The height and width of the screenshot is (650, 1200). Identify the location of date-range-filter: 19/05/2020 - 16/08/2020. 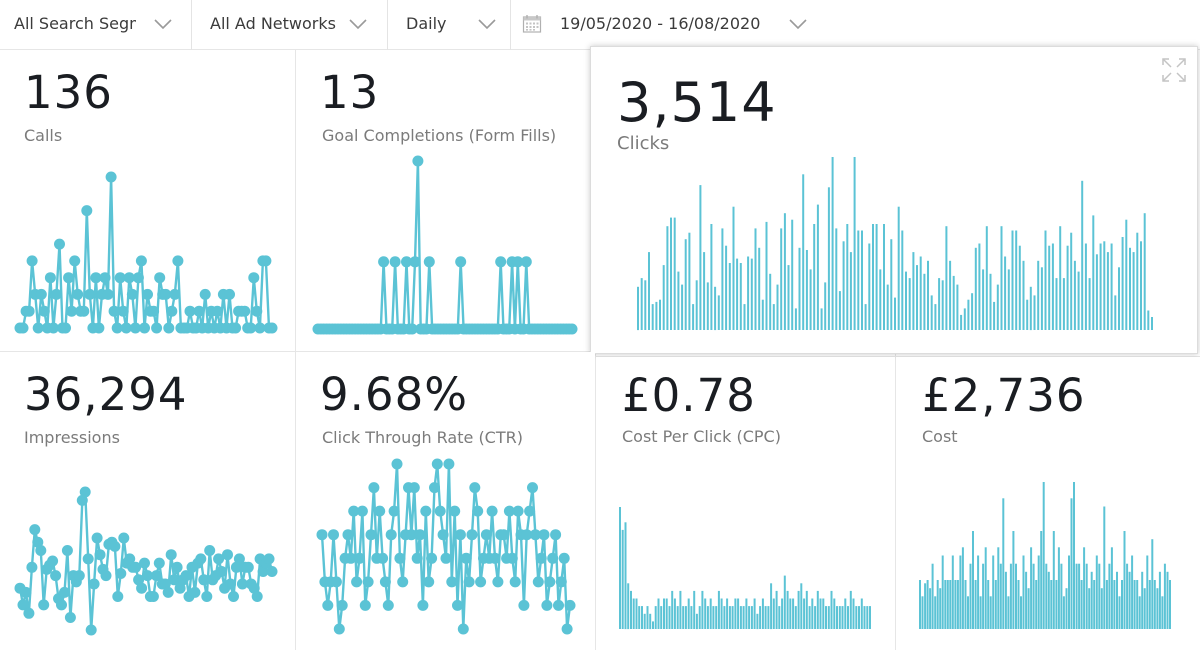
(666, 25).